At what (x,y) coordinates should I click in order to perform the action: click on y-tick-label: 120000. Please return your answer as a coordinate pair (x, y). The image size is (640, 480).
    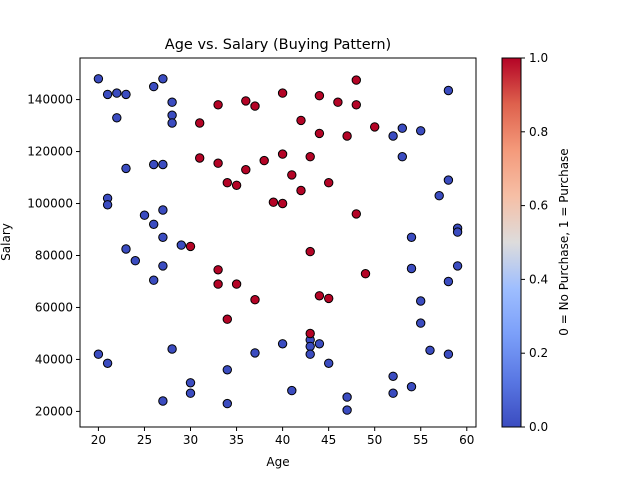
    Looking at the image, I should click on (50, 152).